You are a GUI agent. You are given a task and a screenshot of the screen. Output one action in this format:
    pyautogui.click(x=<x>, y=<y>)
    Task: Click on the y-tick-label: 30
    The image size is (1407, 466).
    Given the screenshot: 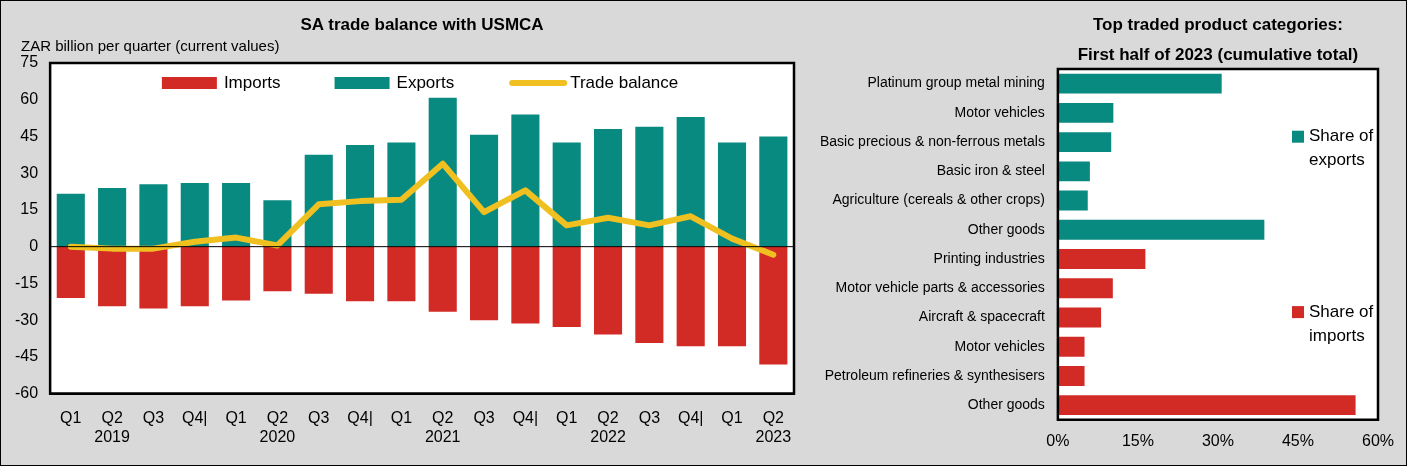 What is the action you would take?
    pyautogui.click(x=29, y=172)
    